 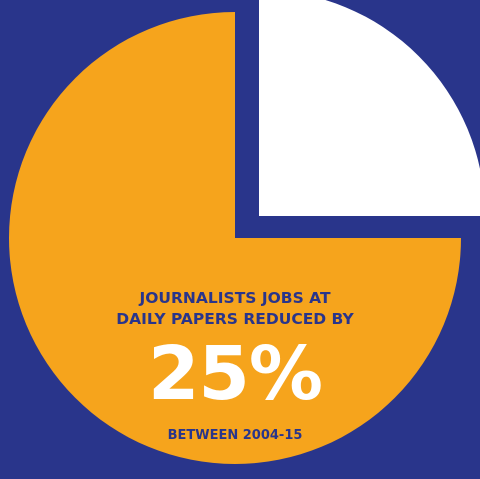 I want to click on annotation-line-1: JOURNALISTS JOBS AT, so click(x=235, y=298).